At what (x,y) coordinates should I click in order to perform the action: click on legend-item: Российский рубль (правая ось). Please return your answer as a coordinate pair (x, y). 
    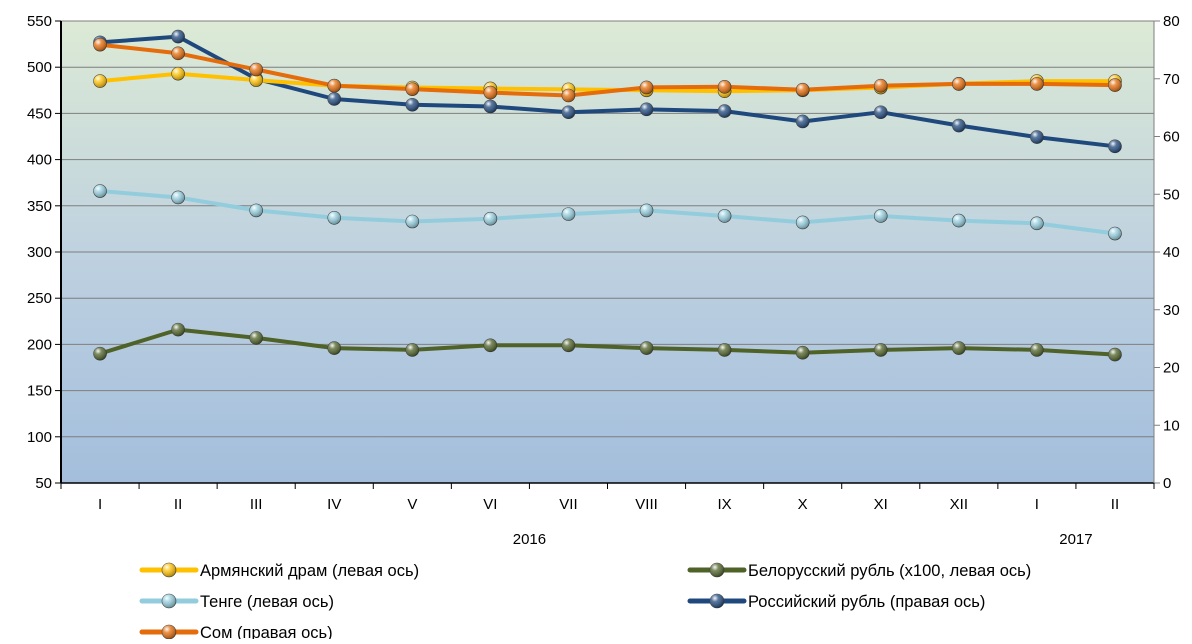
    Looking at the image, I should click on (836, 602).